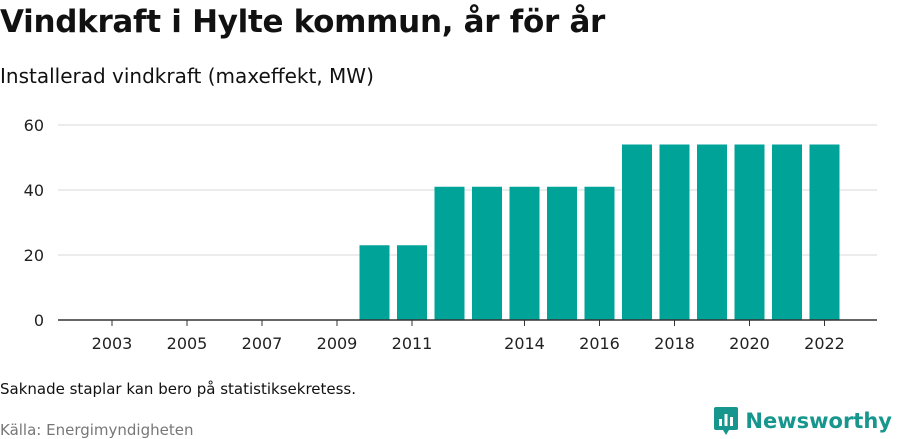 The image size is (900, 439). Describe the element at coordinates (412, 343) in the screenshot. I see `x-tick-label: 2011` at that location.